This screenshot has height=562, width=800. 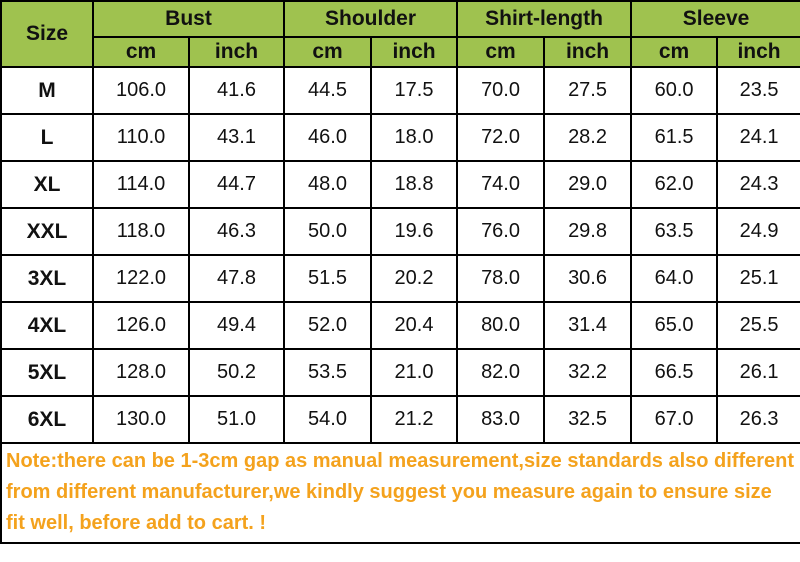 I want to click on measurement: 46.0, so click(x=328, y=137).